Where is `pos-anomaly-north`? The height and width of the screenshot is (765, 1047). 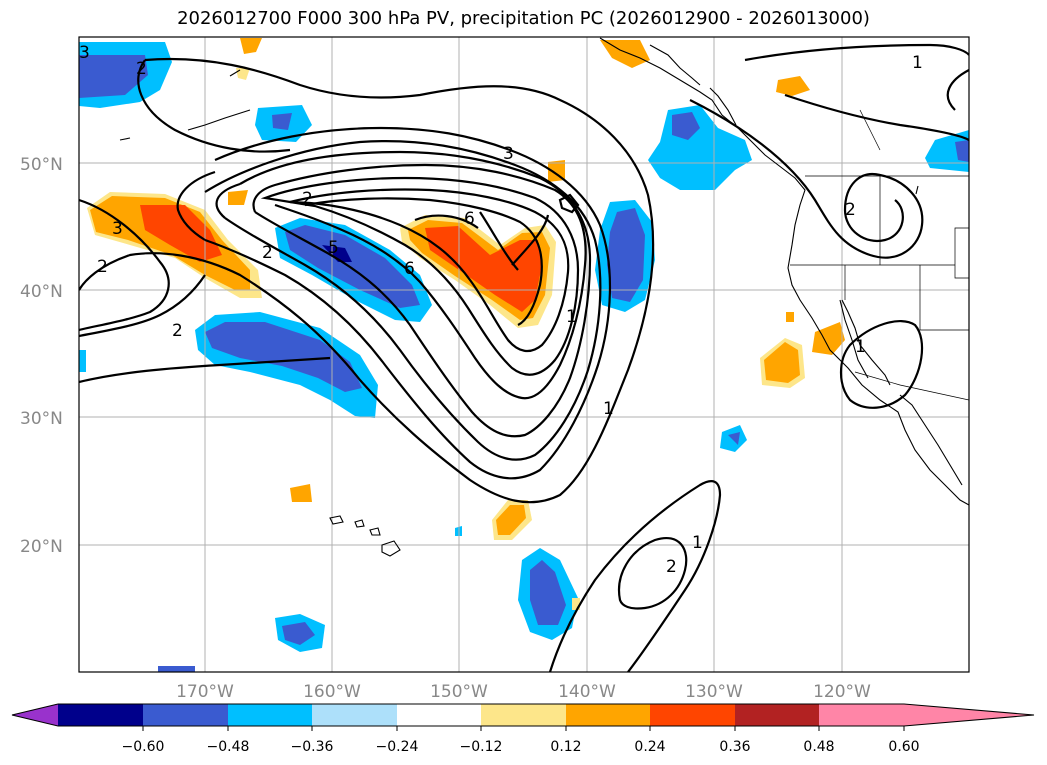 pos-anomaly-north is located at coordinates (625, 54).